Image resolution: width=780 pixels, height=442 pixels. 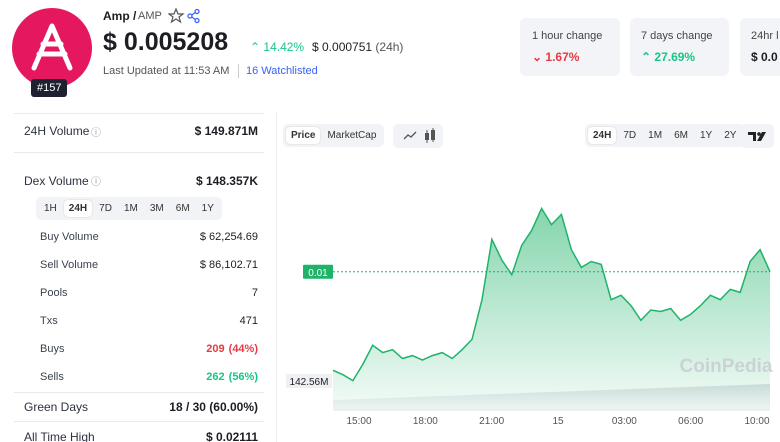 What do you see at coordinates (215, 377) in the screenshot?
I see `row-value-text: 262` at bounding box center [215, 377].